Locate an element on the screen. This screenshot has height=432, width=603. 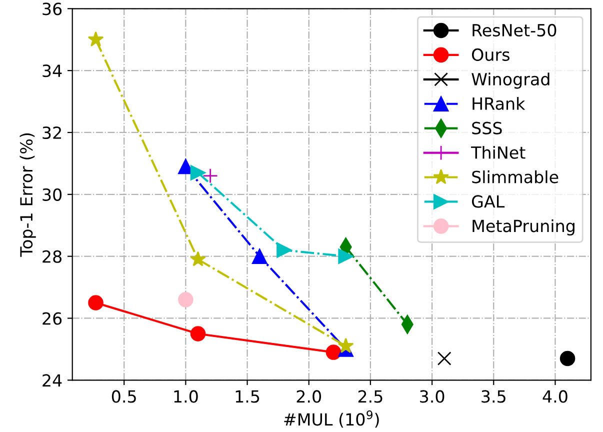
y-tick-label: 30 is located at coordinates (52, 194).